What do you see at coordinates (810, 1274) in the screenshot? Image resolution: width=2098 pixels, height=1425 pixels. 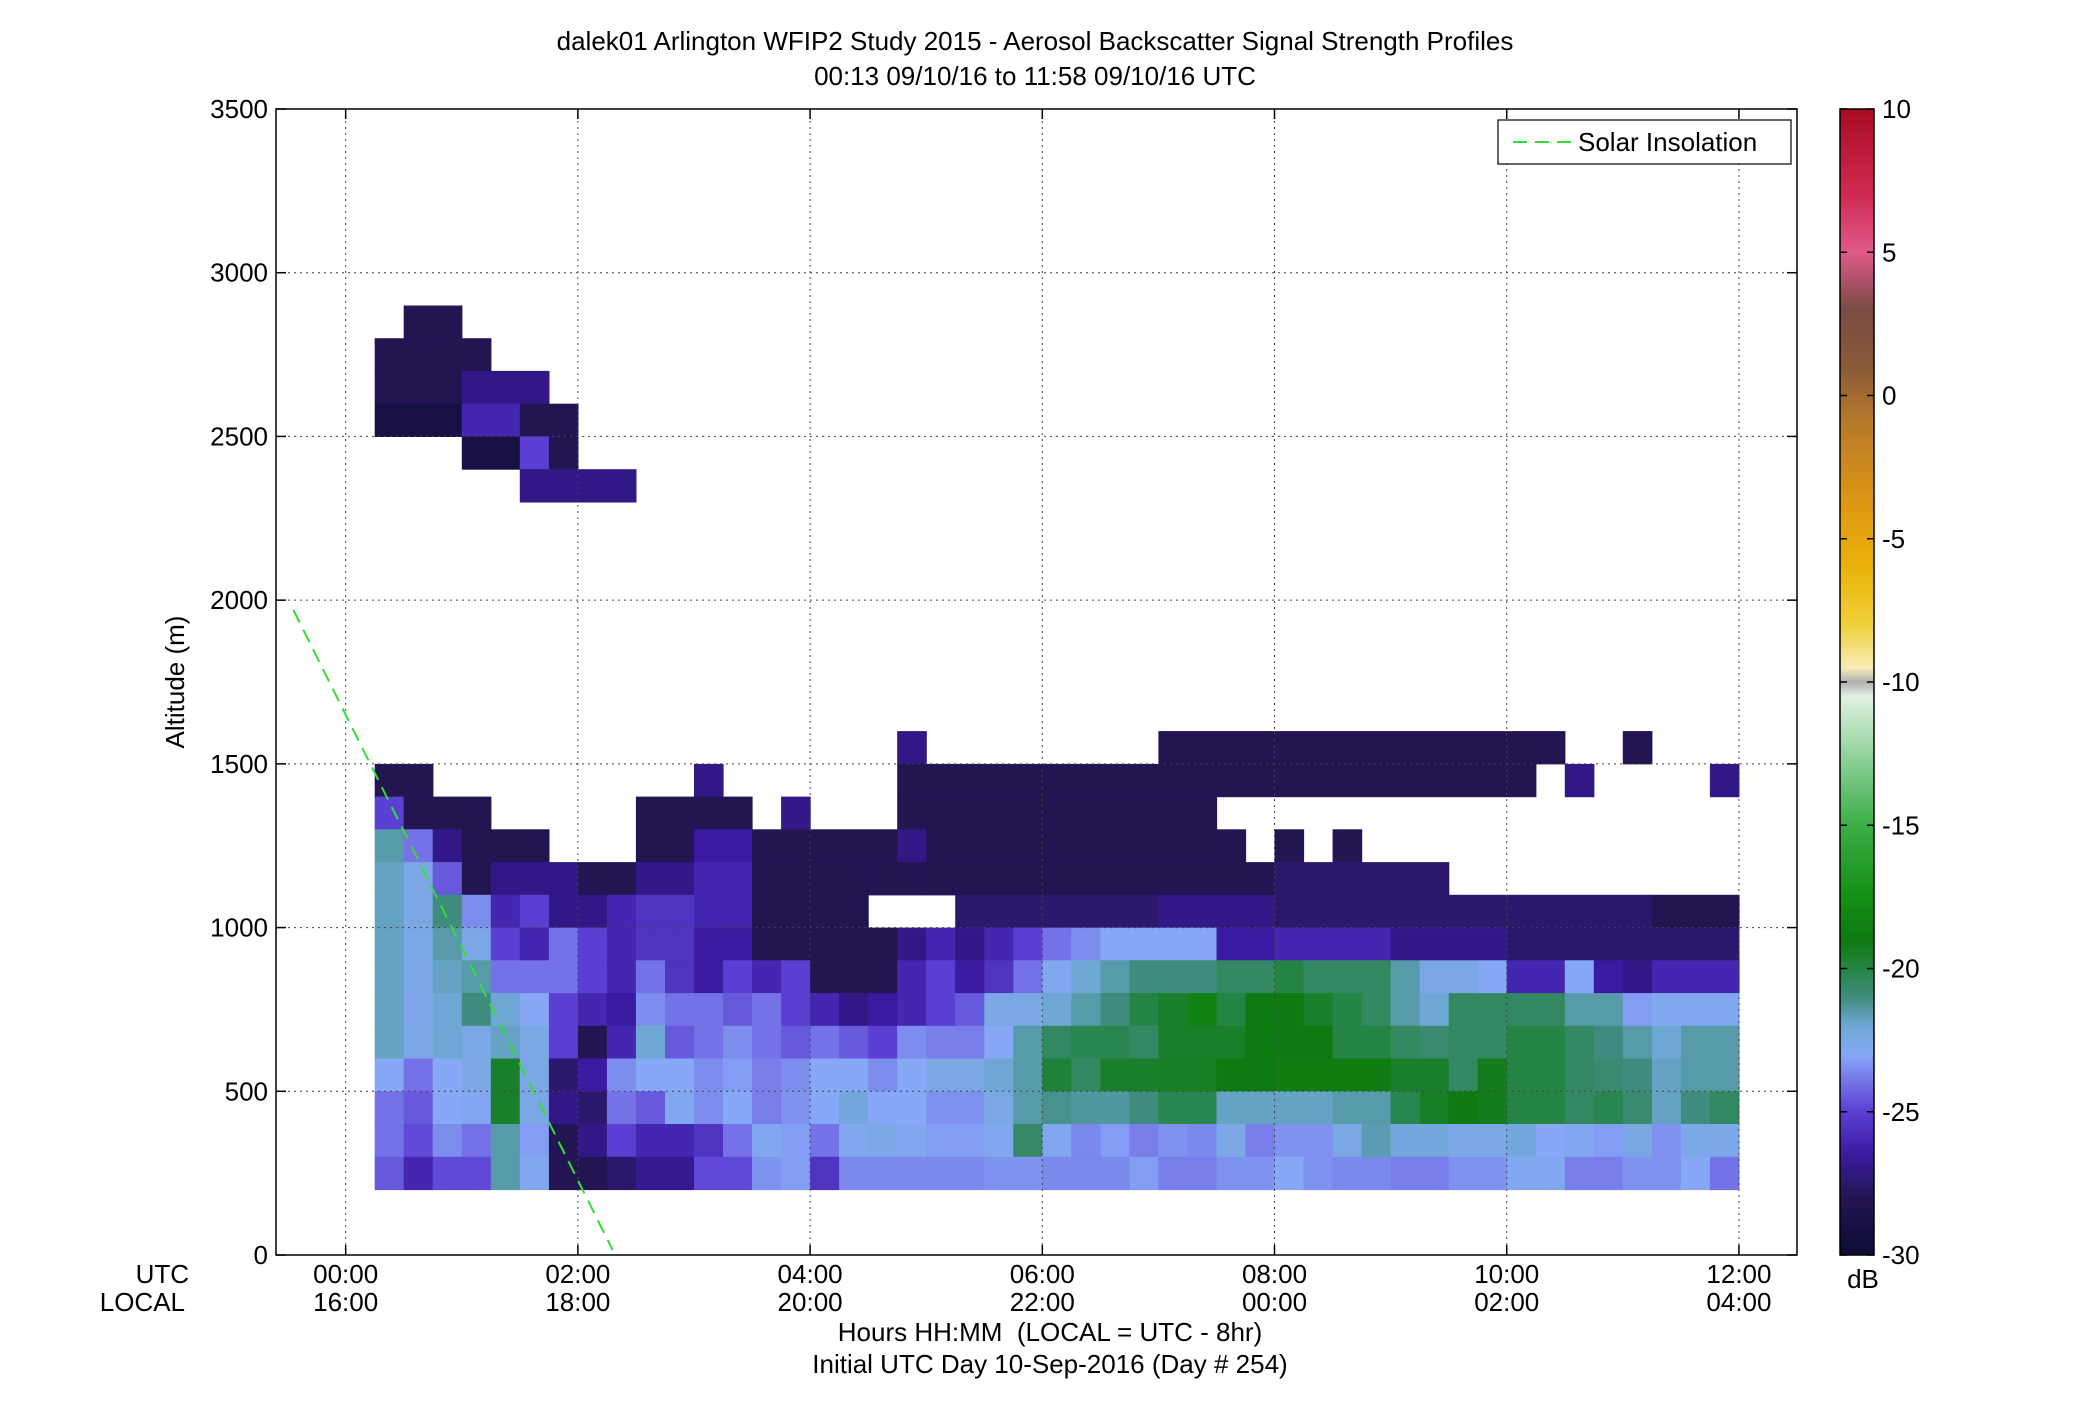 I see `x-tick-label-utc: 04:00` at bounding box center [810, 1274].